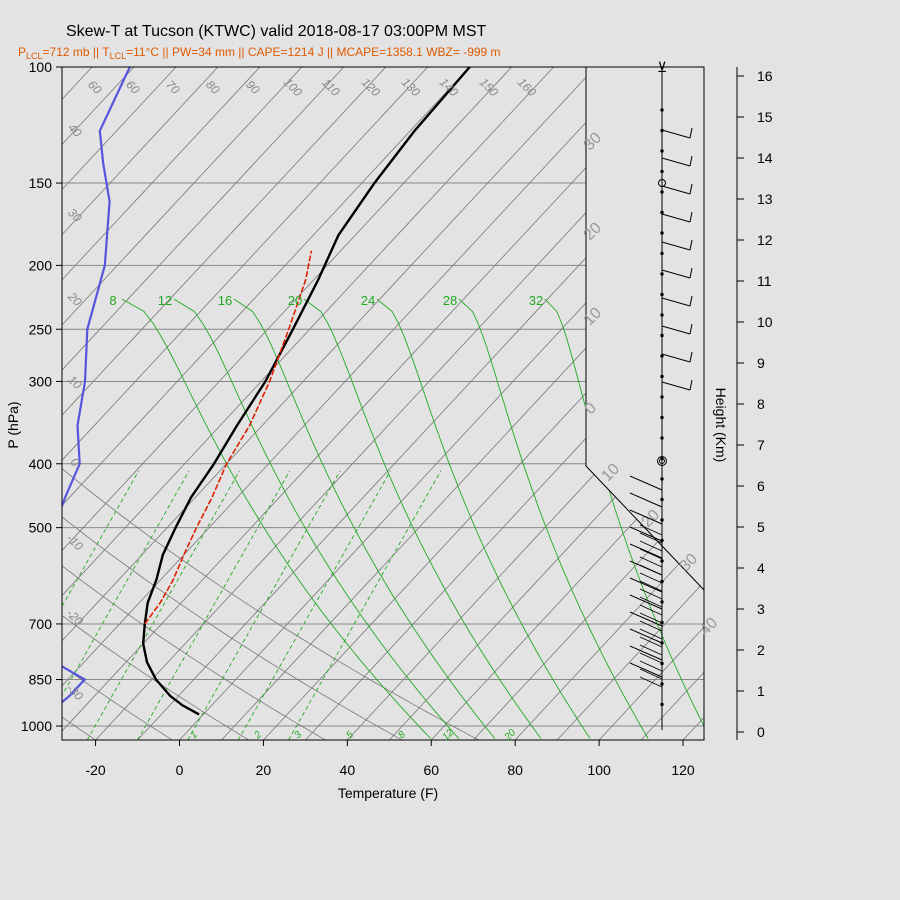  I want to click on pressure-tick-label: 150, so click(41, 183).